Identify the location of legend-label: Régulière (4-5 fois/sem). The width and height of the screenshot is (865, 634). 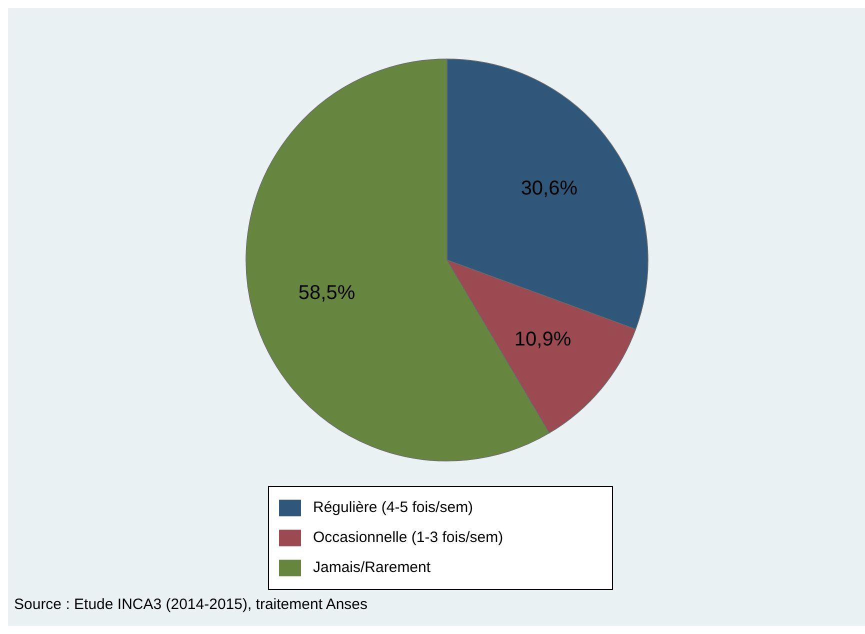
(393, 507).